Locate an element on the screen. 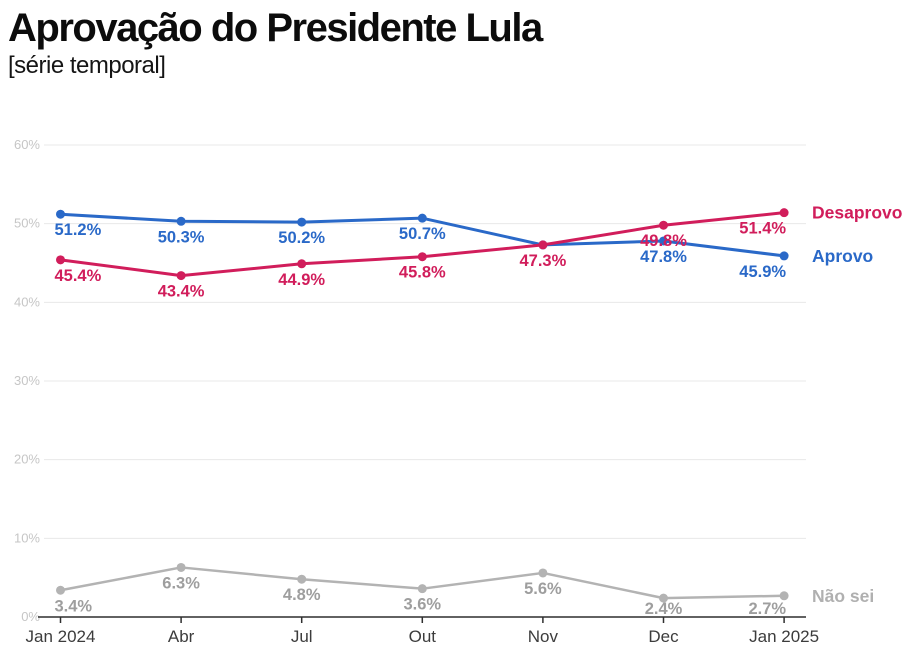 The height and width of the screenshot is (656, 903). aprovo-data-label: 47.8% is located at coordinates (663, 257).